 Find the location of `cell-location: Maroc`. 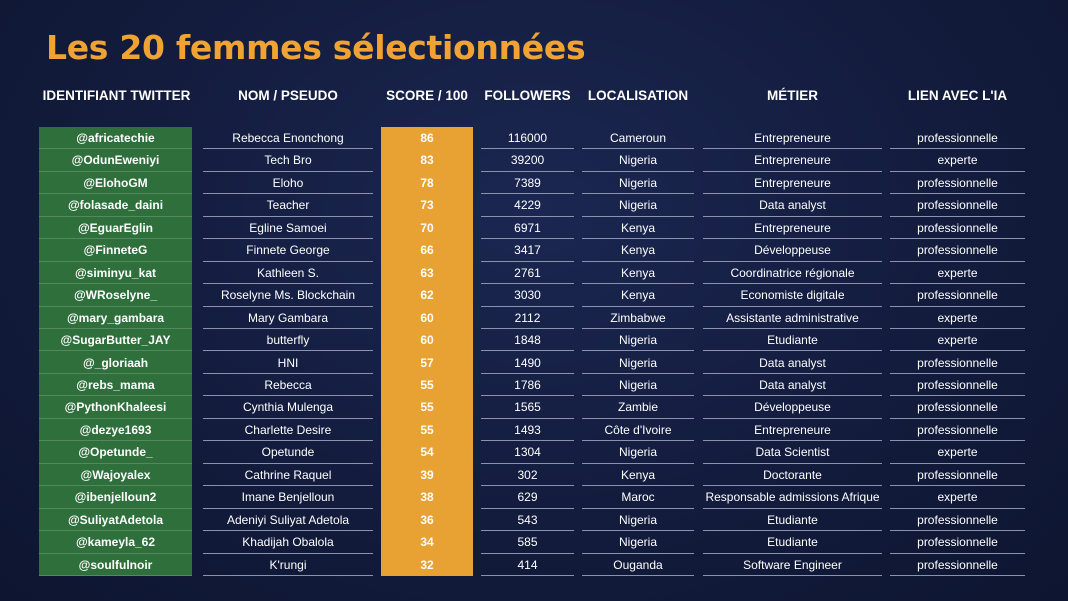

cell-location: Maroc is located at coordinates (638, 497).